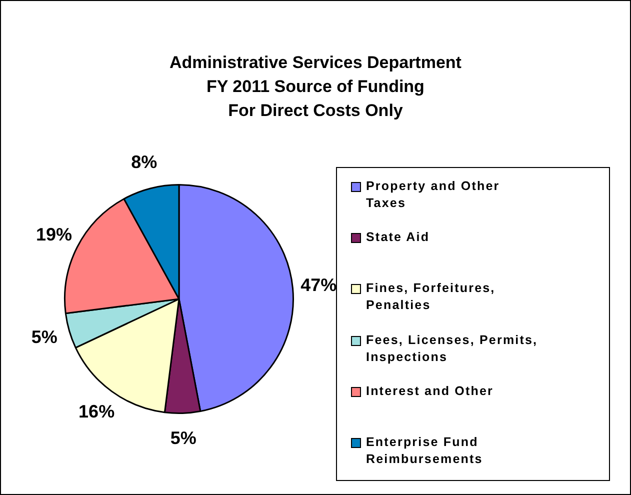  Describe the element at coordinates (430, 391) in the screenshot. I see `legend-label: Interest and Other` at that location.